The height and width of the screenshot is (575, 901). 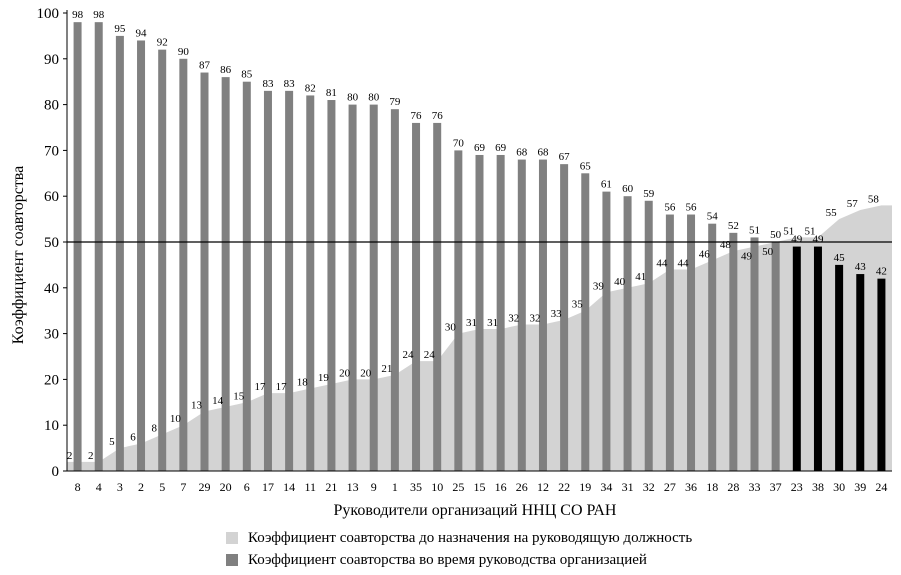 I want to click on x-tick-label: 18, so click(x=712, y=487).